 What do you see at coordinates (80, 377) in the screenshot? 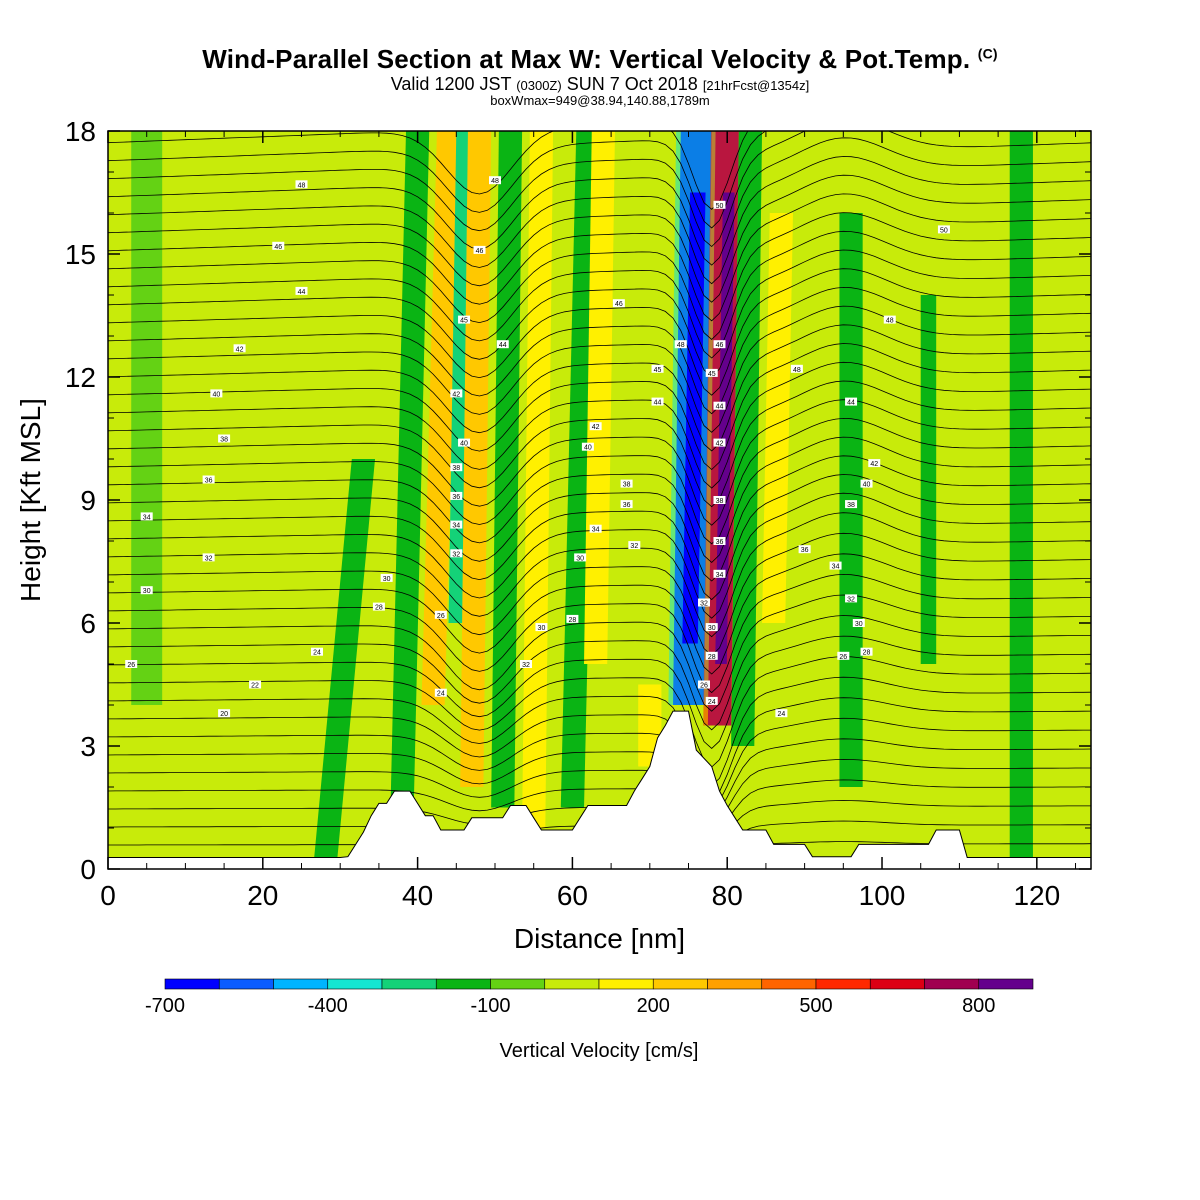
I see `y-tick-label: 12` at bounding box center [80, 377].